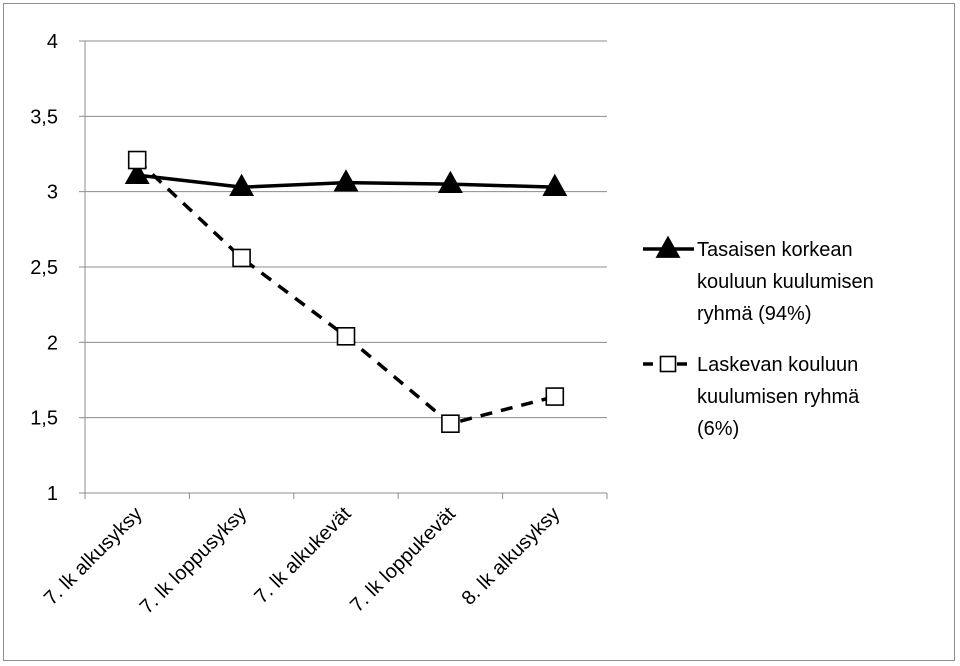 The width and height of the screenshot is (960, 666). What do you see at coordinates (52, 494) in the screenshot?
I see `y-tick-label: 1` at bounding box center [52, 494].